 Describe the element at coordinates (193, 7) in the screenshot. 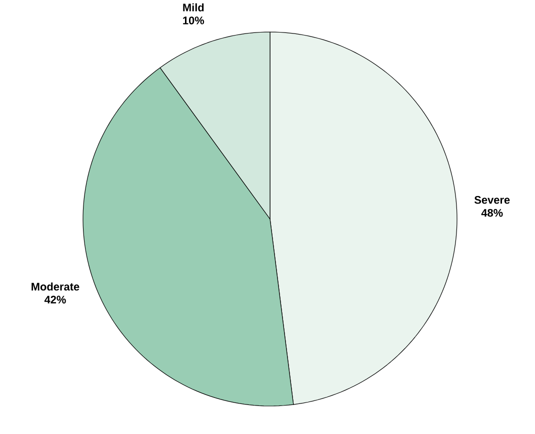

I see `slice-label: Mild` at that location.